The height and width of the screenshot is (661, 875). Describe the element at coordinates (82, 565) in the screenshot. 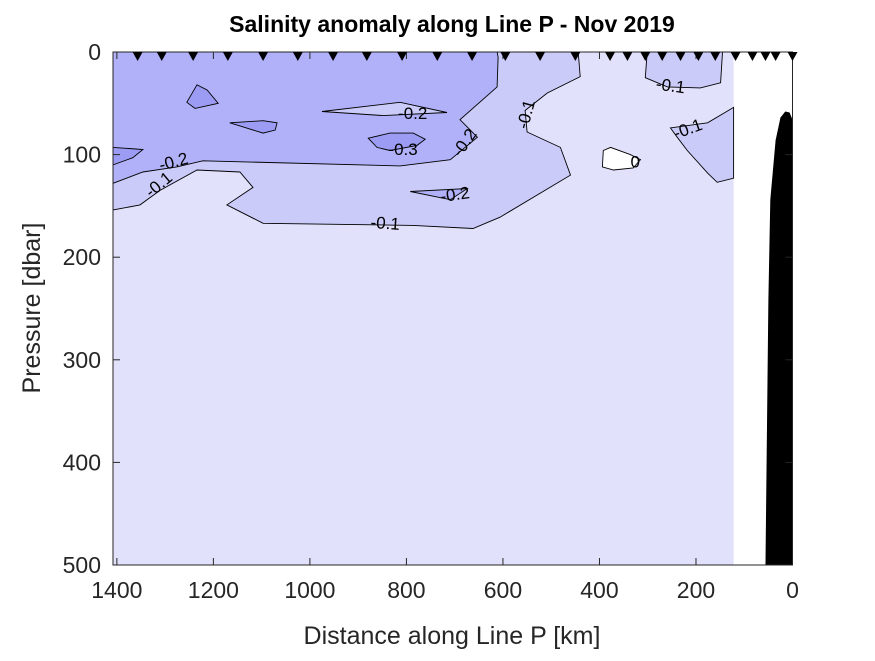

I see `y-tick-label: 500` at that location.